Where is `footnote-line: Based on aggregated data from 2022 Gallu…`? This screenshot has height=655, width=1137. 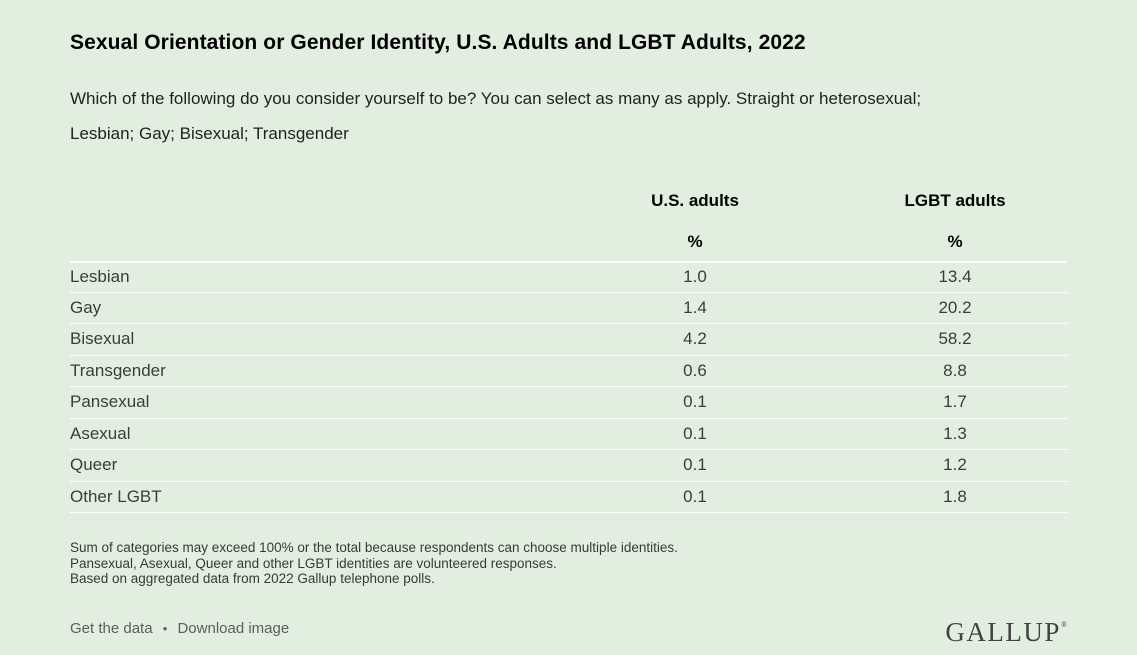
footnote-line: Based on aggregated data from 2022 Gallu… is located at coordinates (252, 578).